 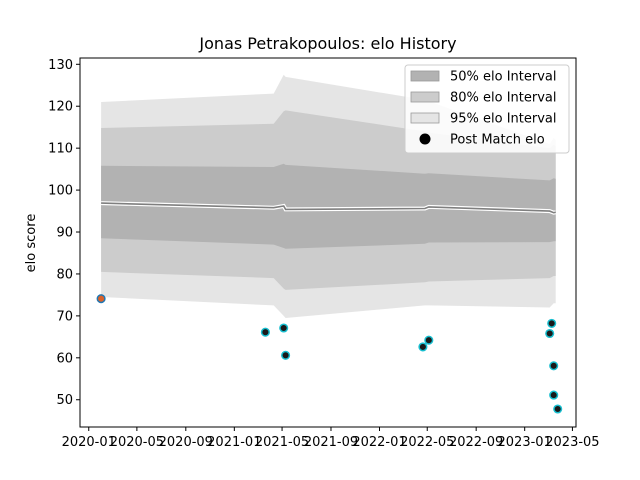 What do you see at coordinates (503, 119) in the screenshot?
I see `legend-label: 95% elo Interval` at bounding box center [503, 119].